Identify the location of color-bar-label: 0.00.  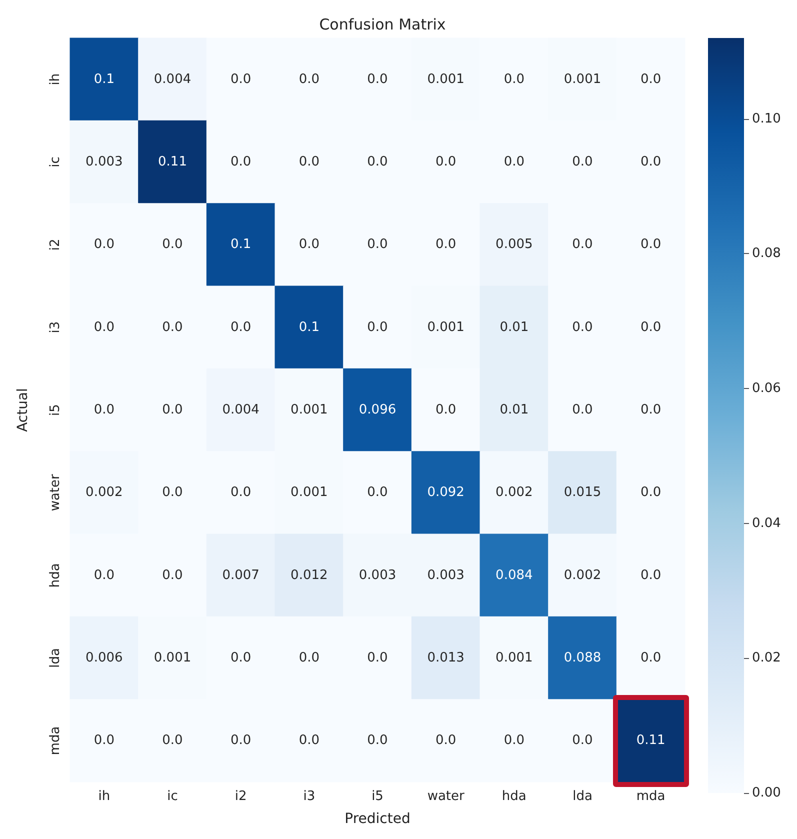
(766, 793).